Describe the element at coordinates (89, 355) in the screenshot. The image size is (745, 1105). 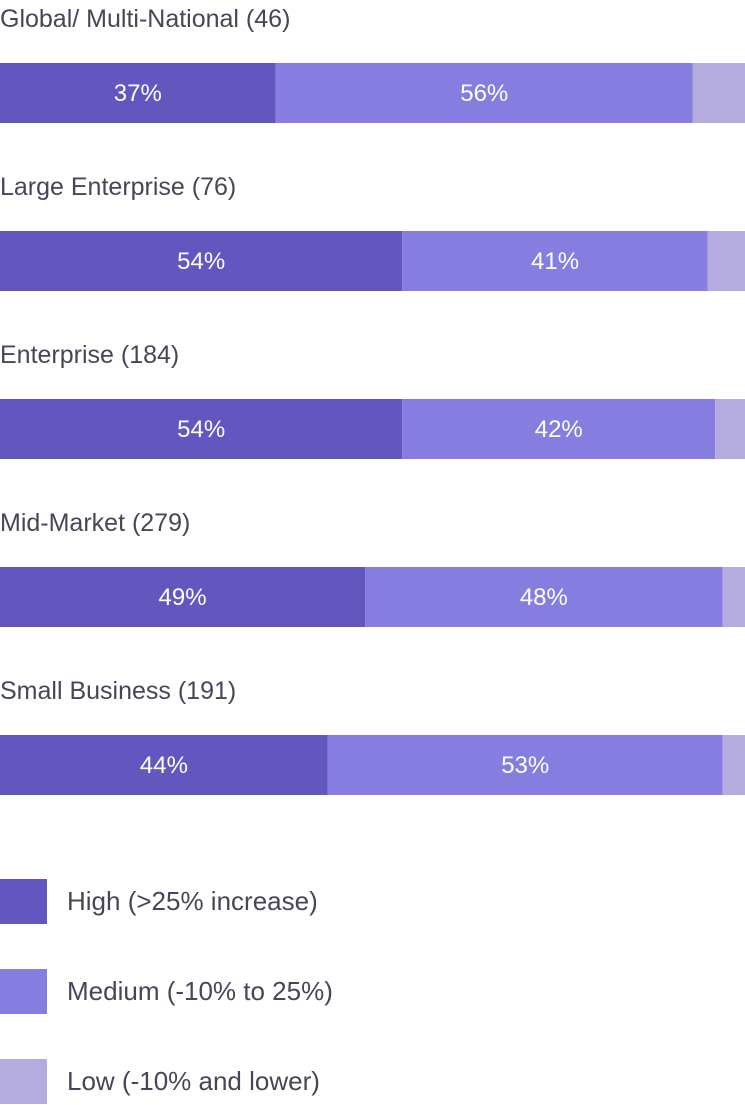
I see `category-label: Enterprise (184)` at that location.